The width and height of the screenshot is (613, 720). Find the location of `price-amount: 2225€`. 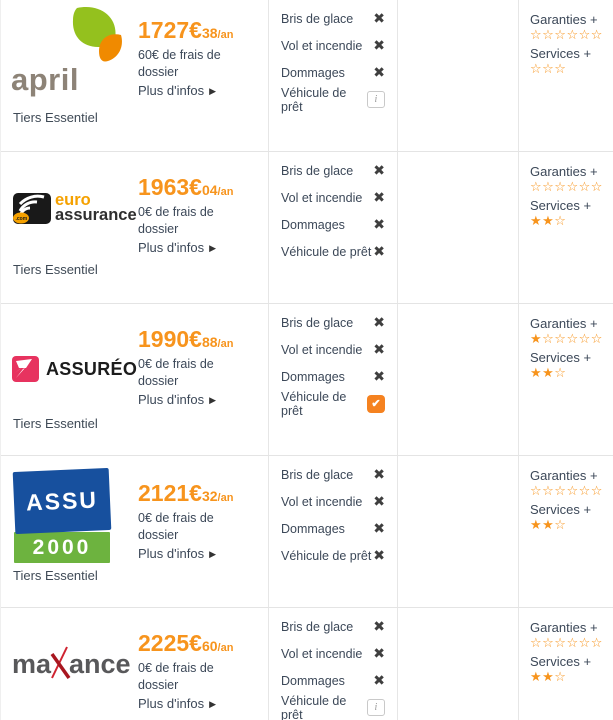

price-amount: 2225€ is located at coordinates (170, 643).